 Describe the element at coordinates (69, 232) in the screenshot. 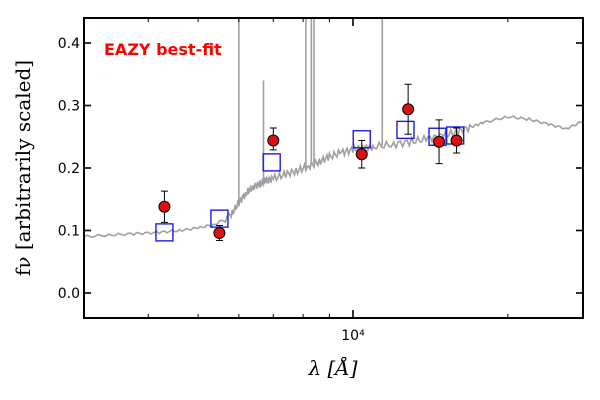

I see `y-tick-label: 0.1` at that location.